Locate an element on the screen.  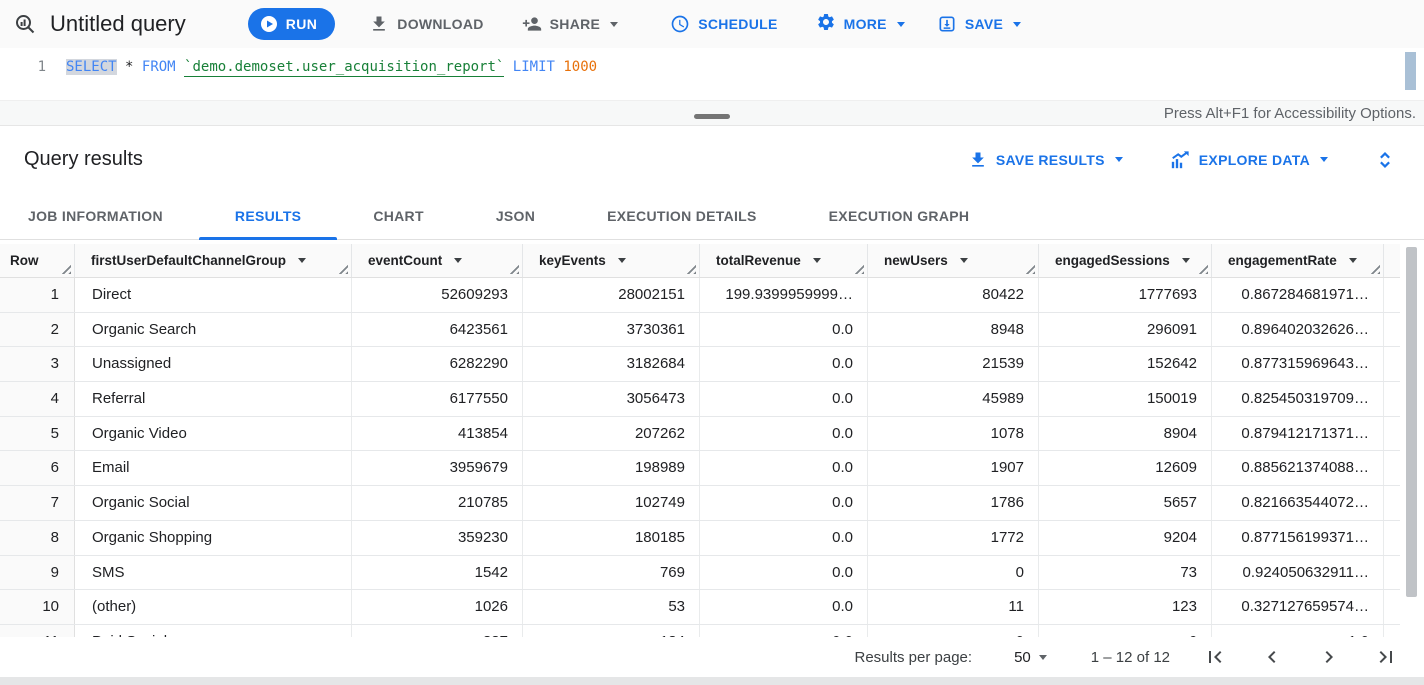
table-vertical-scrollbar-thumb is located at coordinates (1411, 422).